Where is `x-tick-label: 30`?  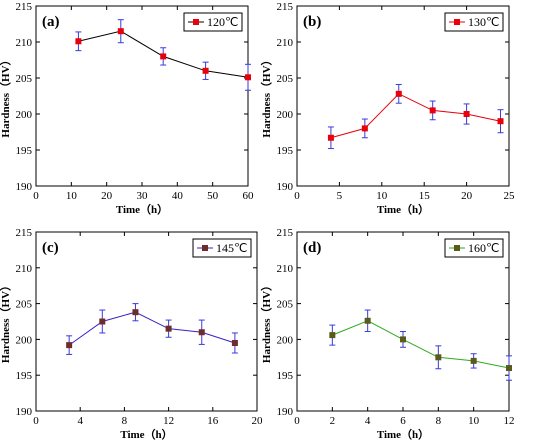
x-tick-label: 30 is located at coordinates (143, 196).